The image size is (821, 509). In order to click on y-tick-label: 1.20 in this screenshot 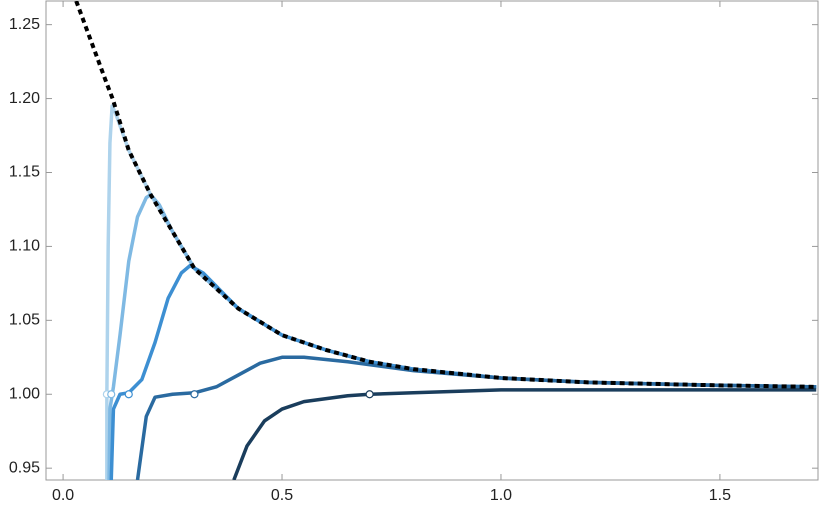, I will do `click(24, 98)`.